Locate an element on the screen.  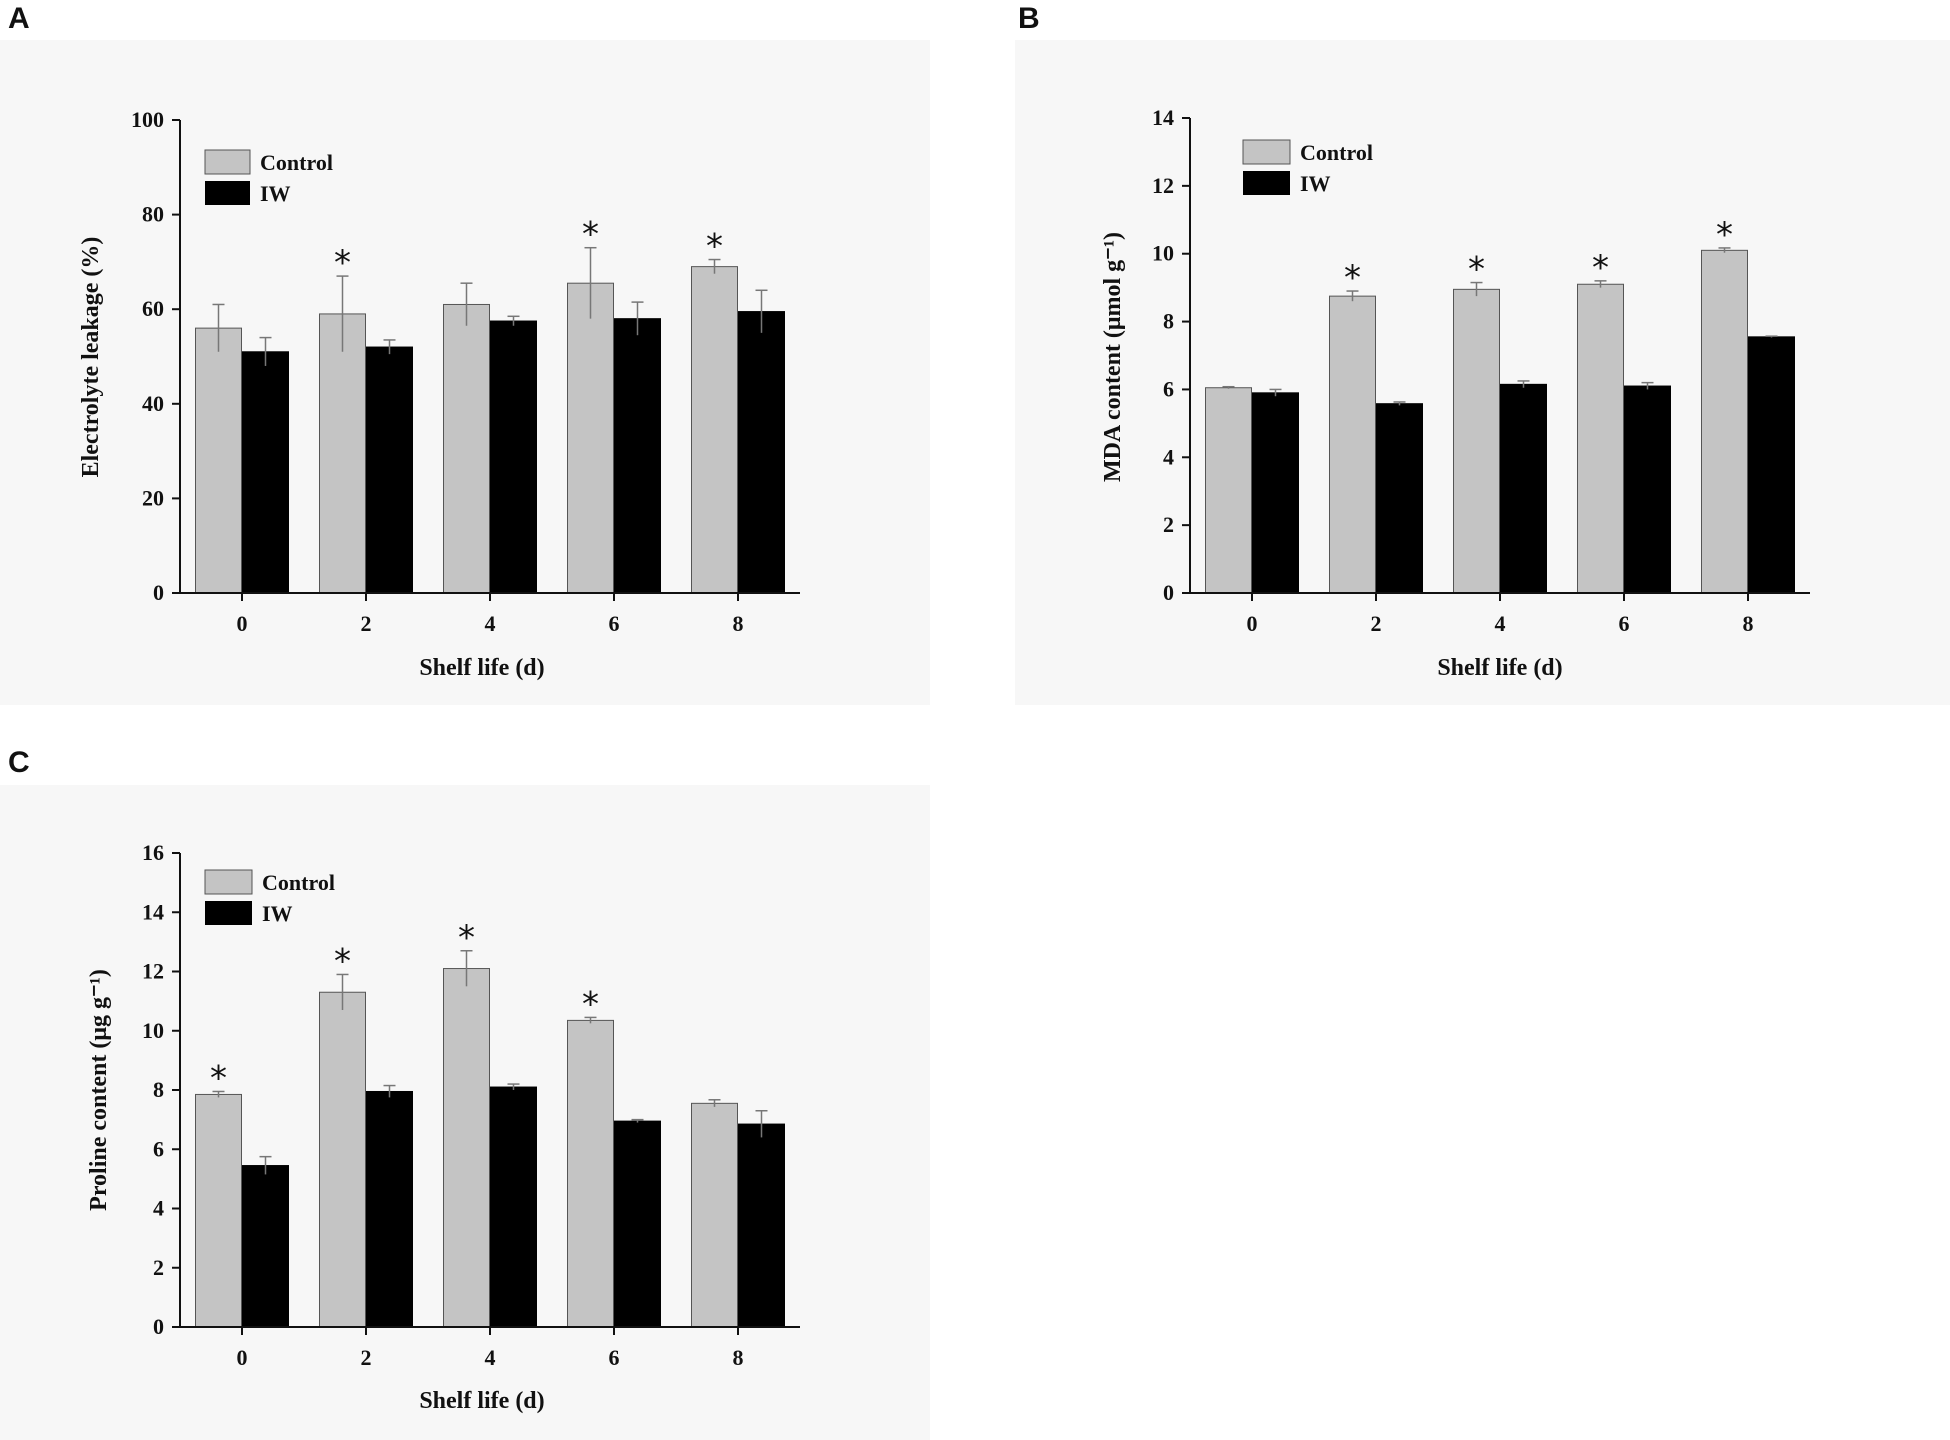
panel-c-x-tick-label-2: 2 is located at coordinates (366, 1357).